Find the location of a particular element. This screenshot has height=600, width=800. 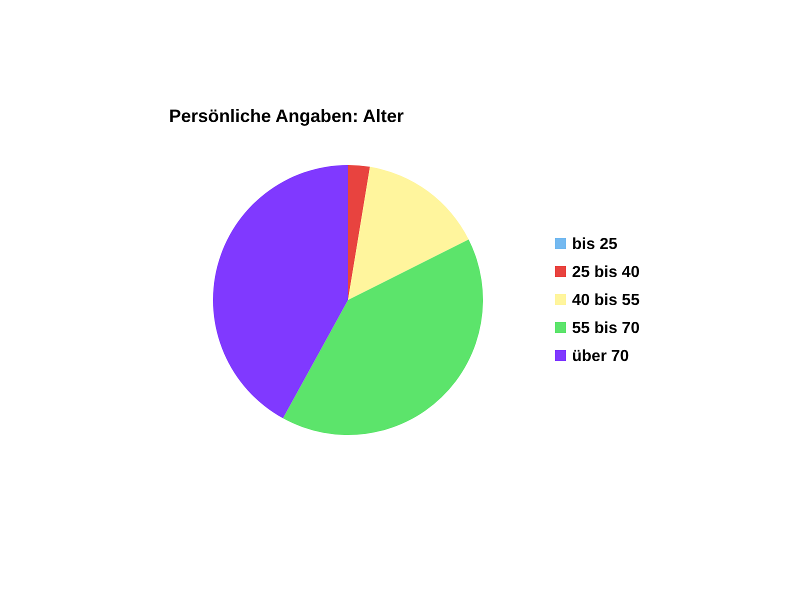

legend-label: 40 bis 55 is located at coordinates (606, 300).